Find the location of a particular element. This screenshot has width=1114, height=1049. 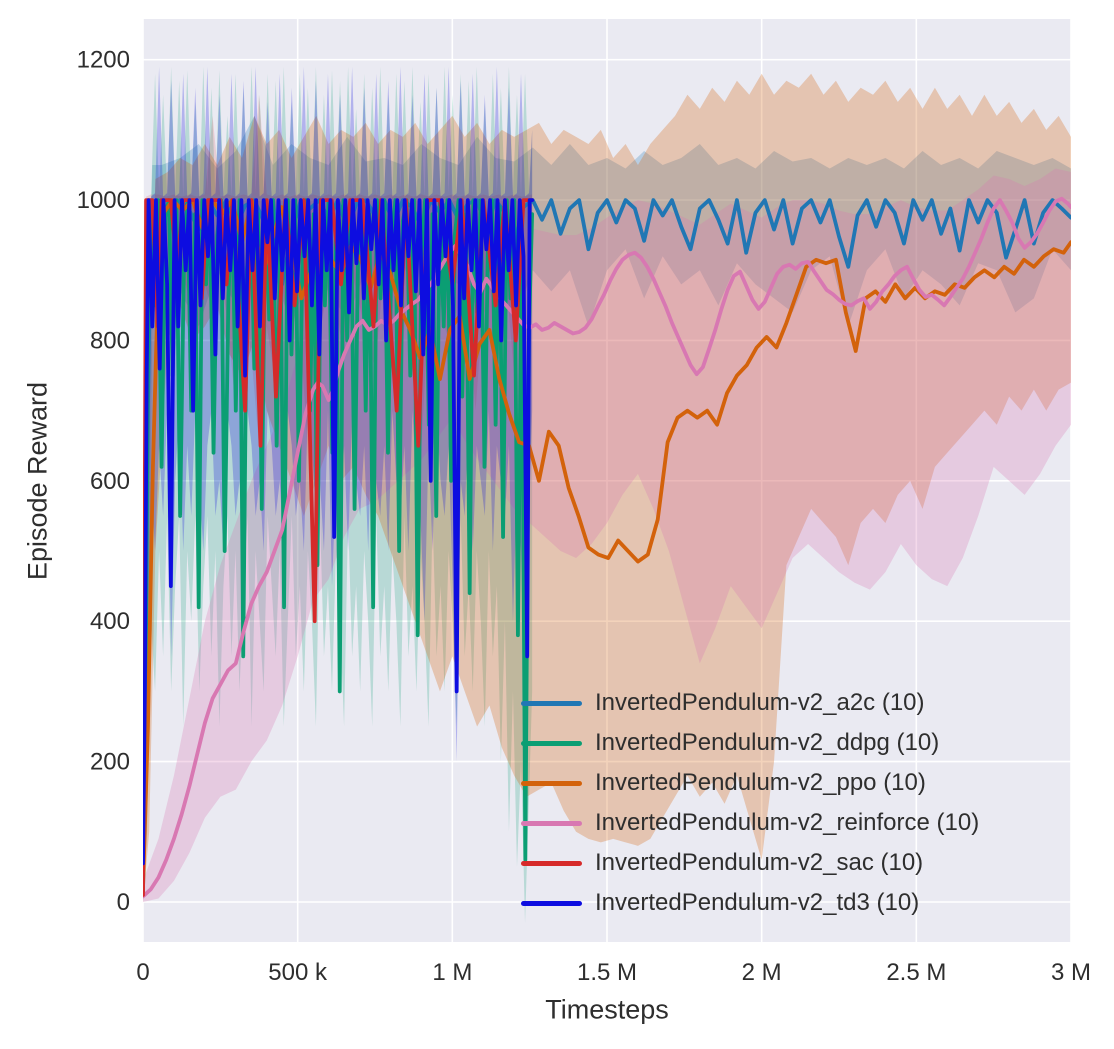

y-tick-label: 0 is located at coordinates (123, 902).